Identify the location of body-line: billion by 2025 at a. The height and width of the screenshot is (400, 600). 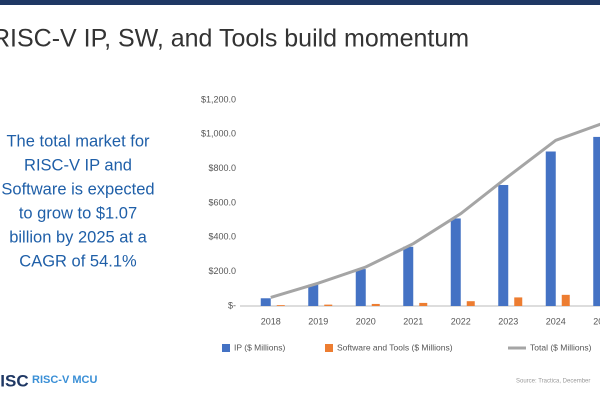
(78, 237).